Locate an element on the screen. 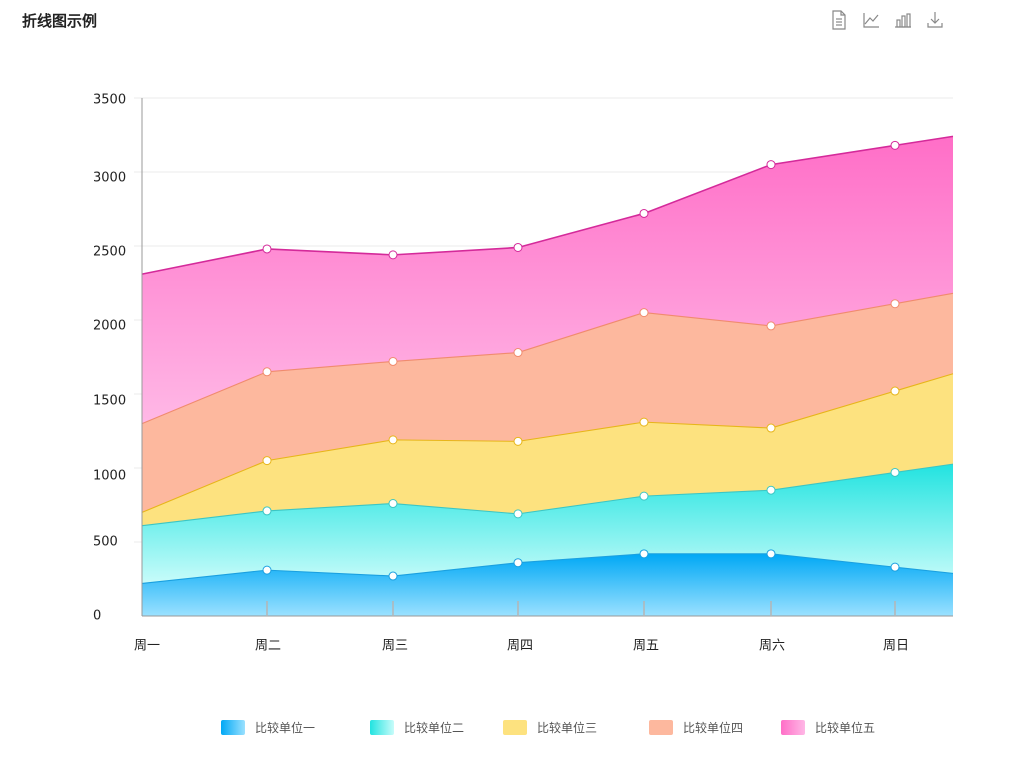  chart-legend: 比较单位一 比较单位二 比较单位三 比较单位四 比较单位五 is located at coordinates (513, 729).